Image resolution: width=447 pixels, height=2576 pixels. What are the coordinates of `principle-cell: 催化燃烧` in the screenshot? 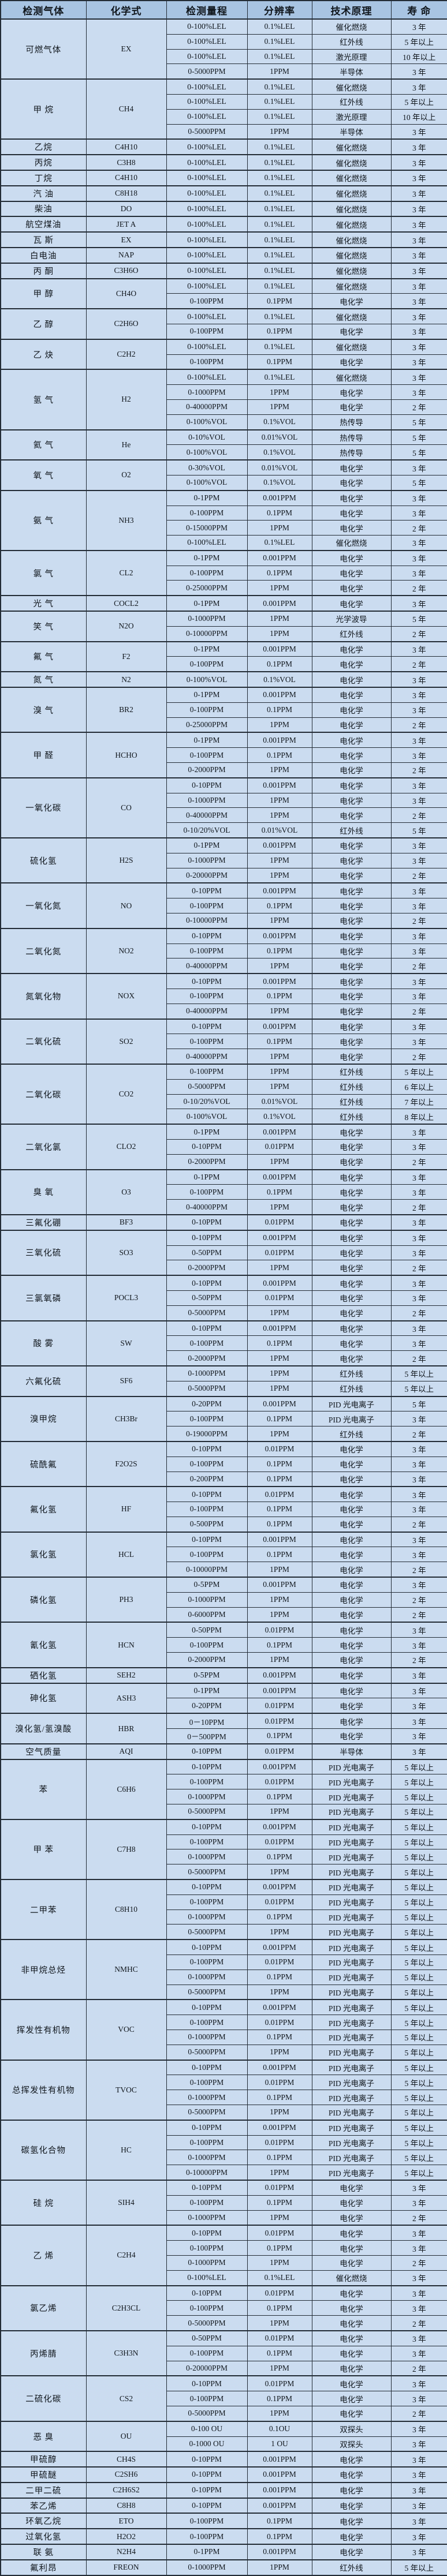 It's located at (351, 239).